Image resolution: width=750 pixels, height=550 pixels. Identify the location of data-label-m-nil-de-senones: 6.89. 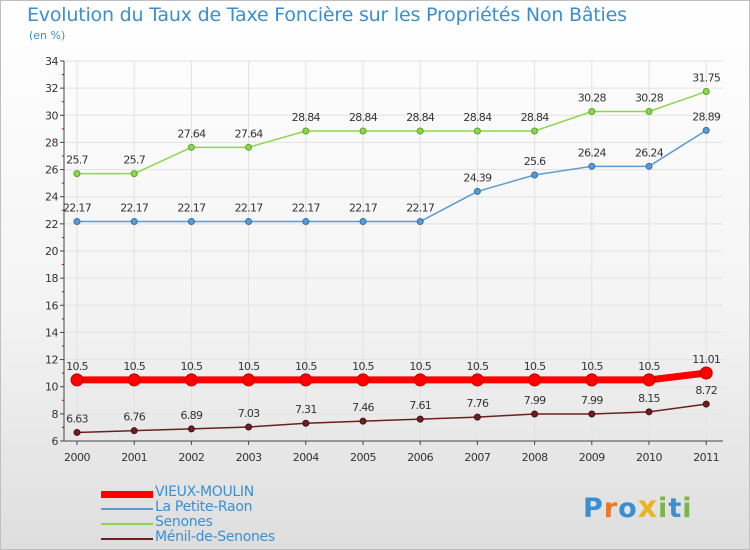
(192, 415).